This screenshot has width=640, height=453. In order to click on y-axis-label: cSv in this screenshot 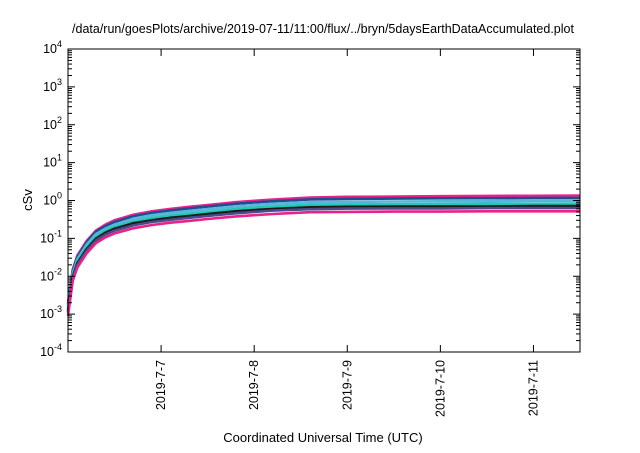, I will do `click(27, 200)`.